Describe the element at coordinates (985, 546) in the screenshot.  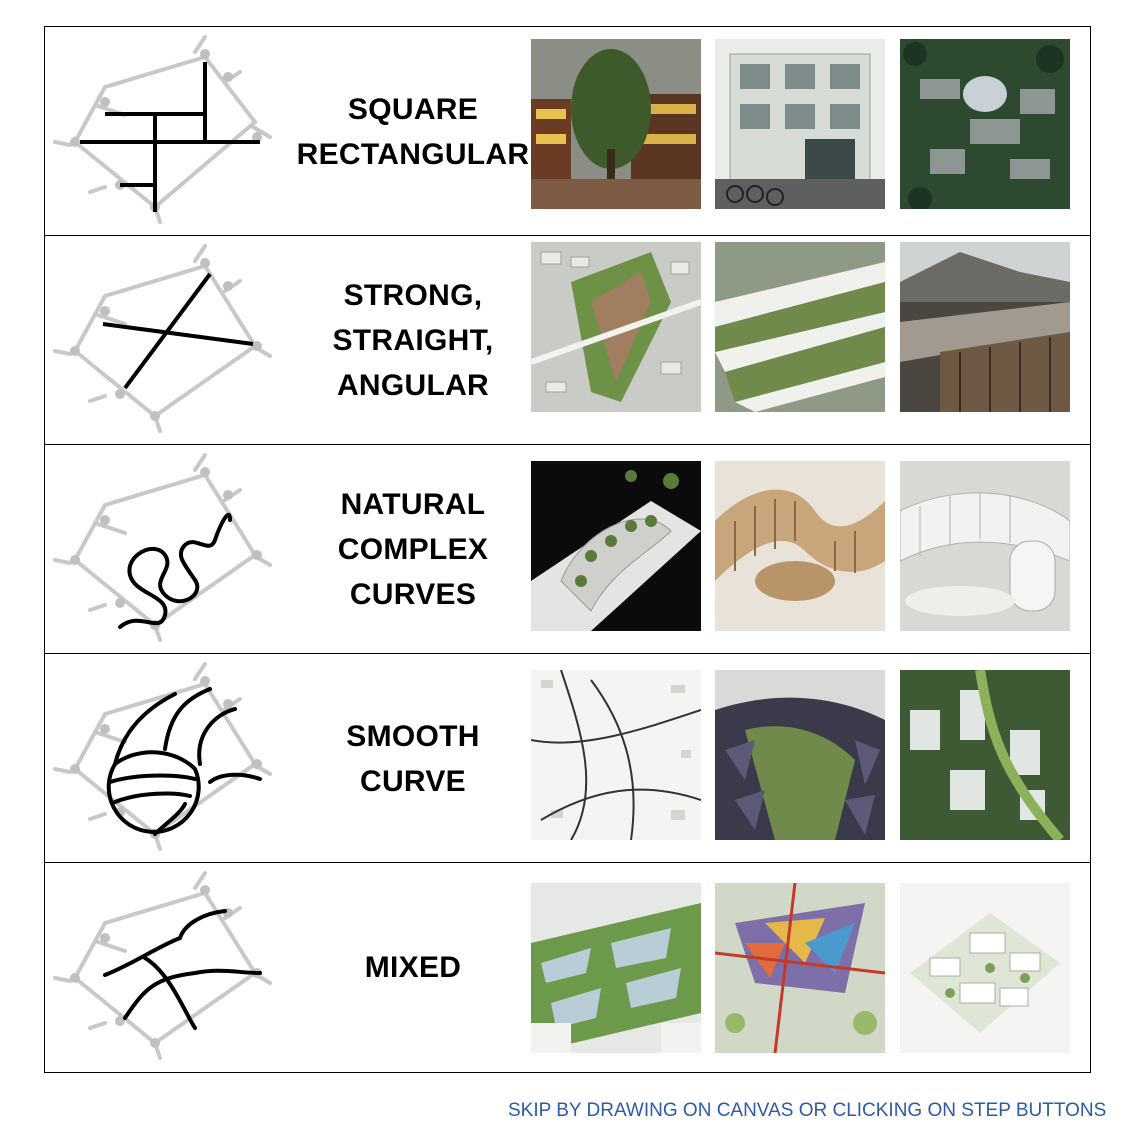
I see `white-curved-model-photo` at that location.